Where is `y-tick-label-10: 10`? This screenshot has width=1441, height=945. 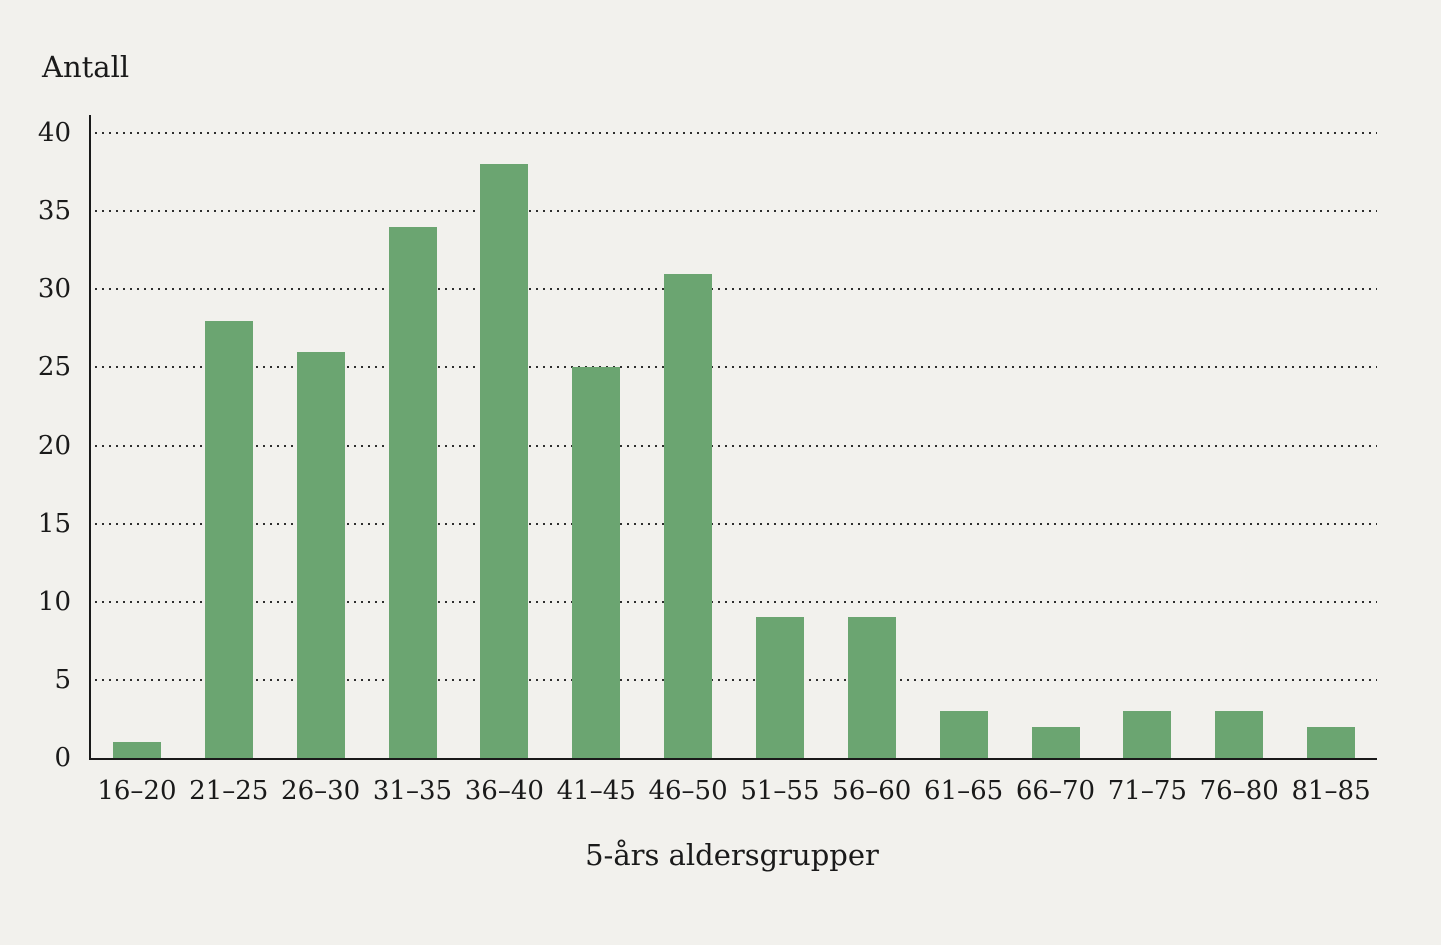
y-tick-label-10: 10 is located at coordinates (54, 601).